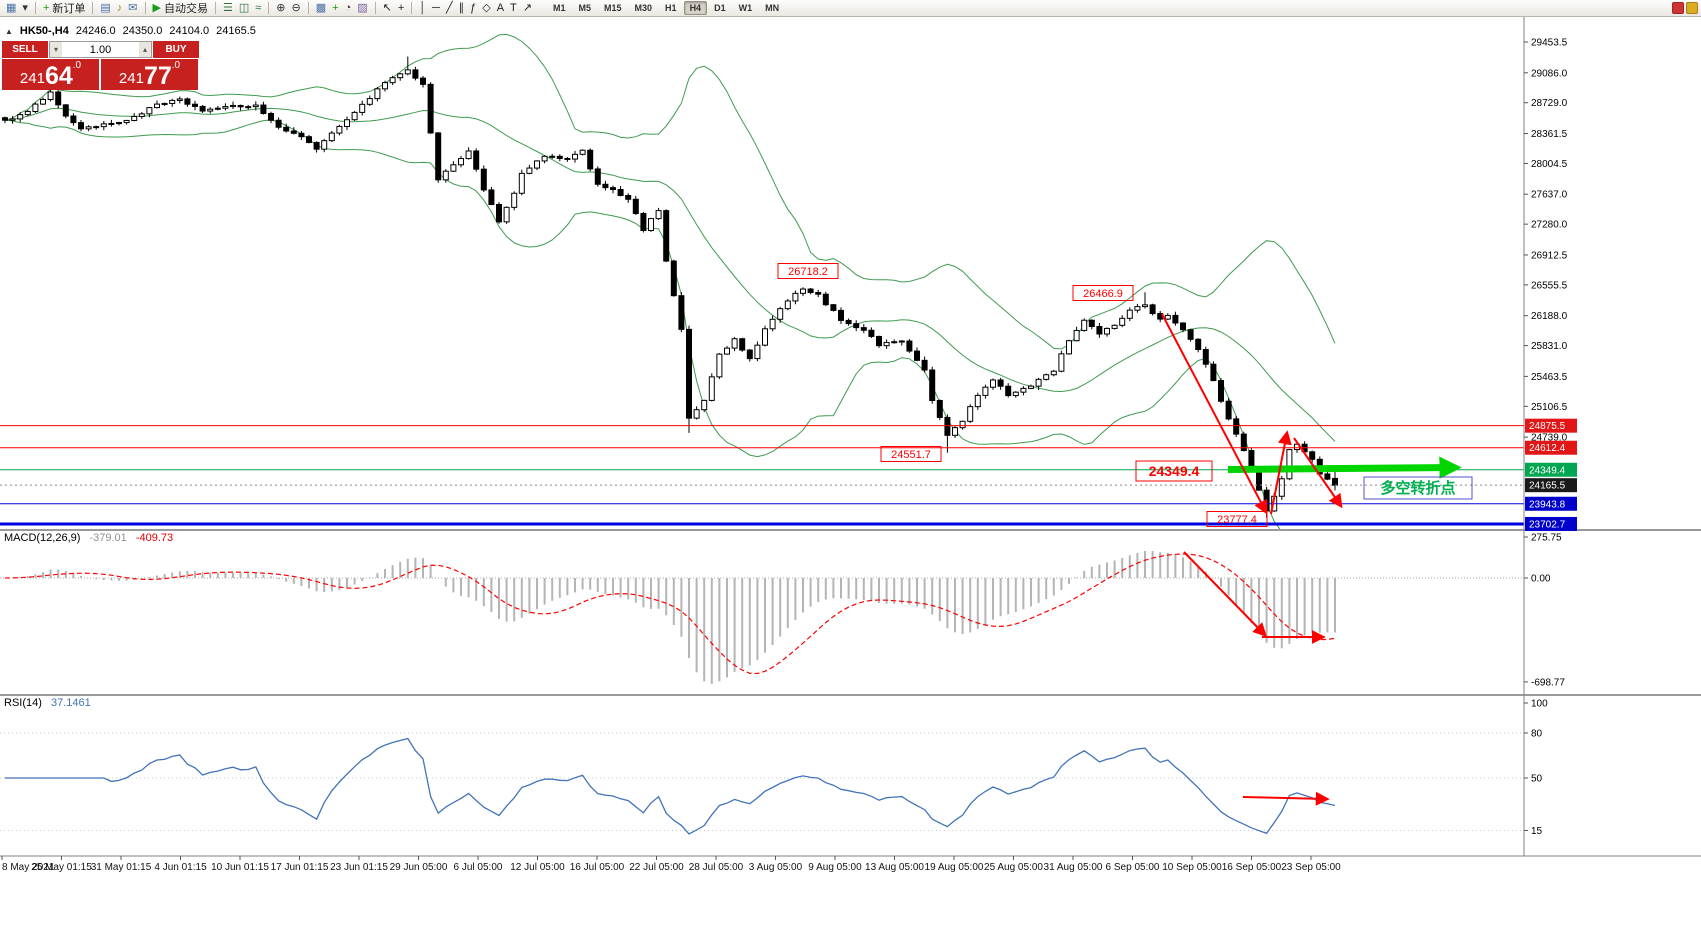  I want to click on buy-button: BUY, so click(176, 49).